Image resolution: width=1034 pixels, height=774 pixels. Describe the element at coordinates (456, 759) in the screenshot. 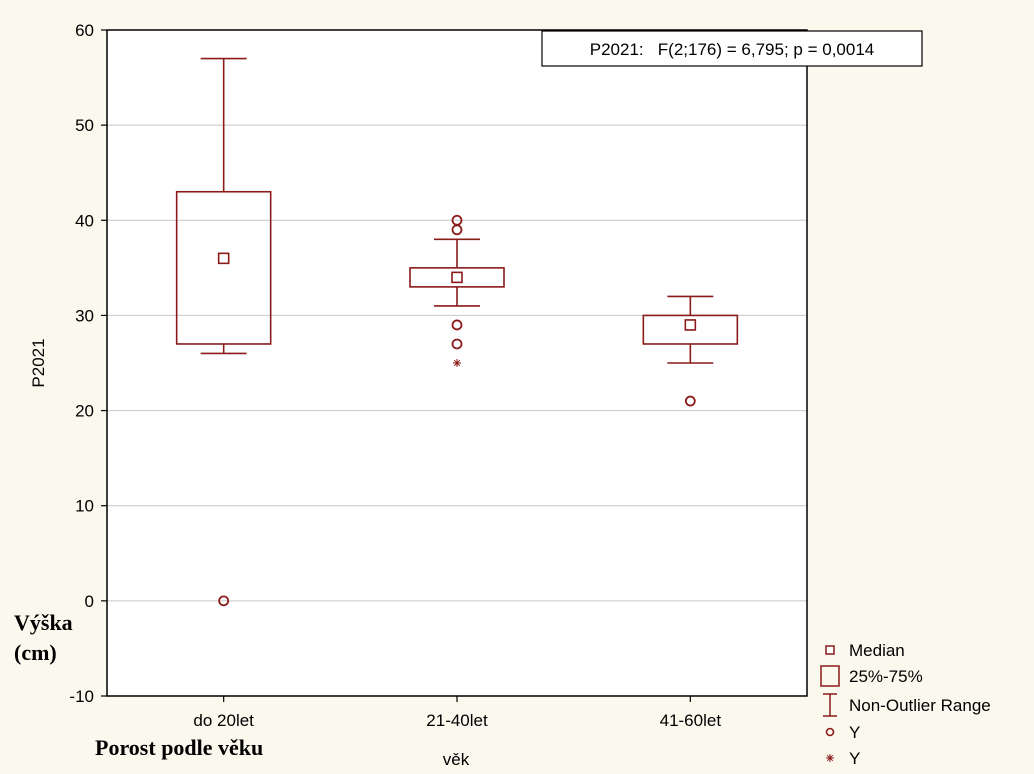

I see `x-axis-label: věk` at that location.